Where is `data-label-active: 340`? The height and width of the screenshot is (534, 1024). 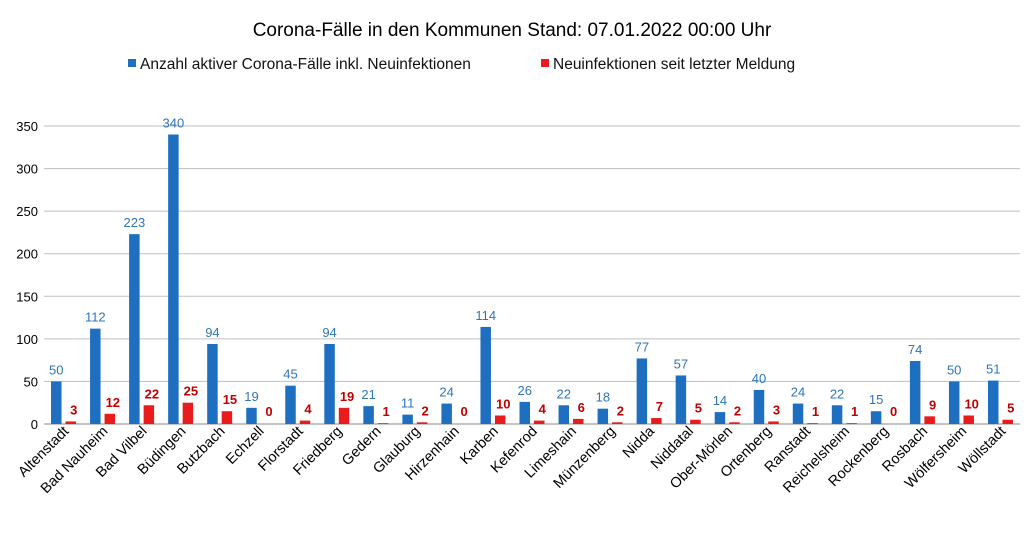 data-label-active: 340 is located at coordinates (174, 123).